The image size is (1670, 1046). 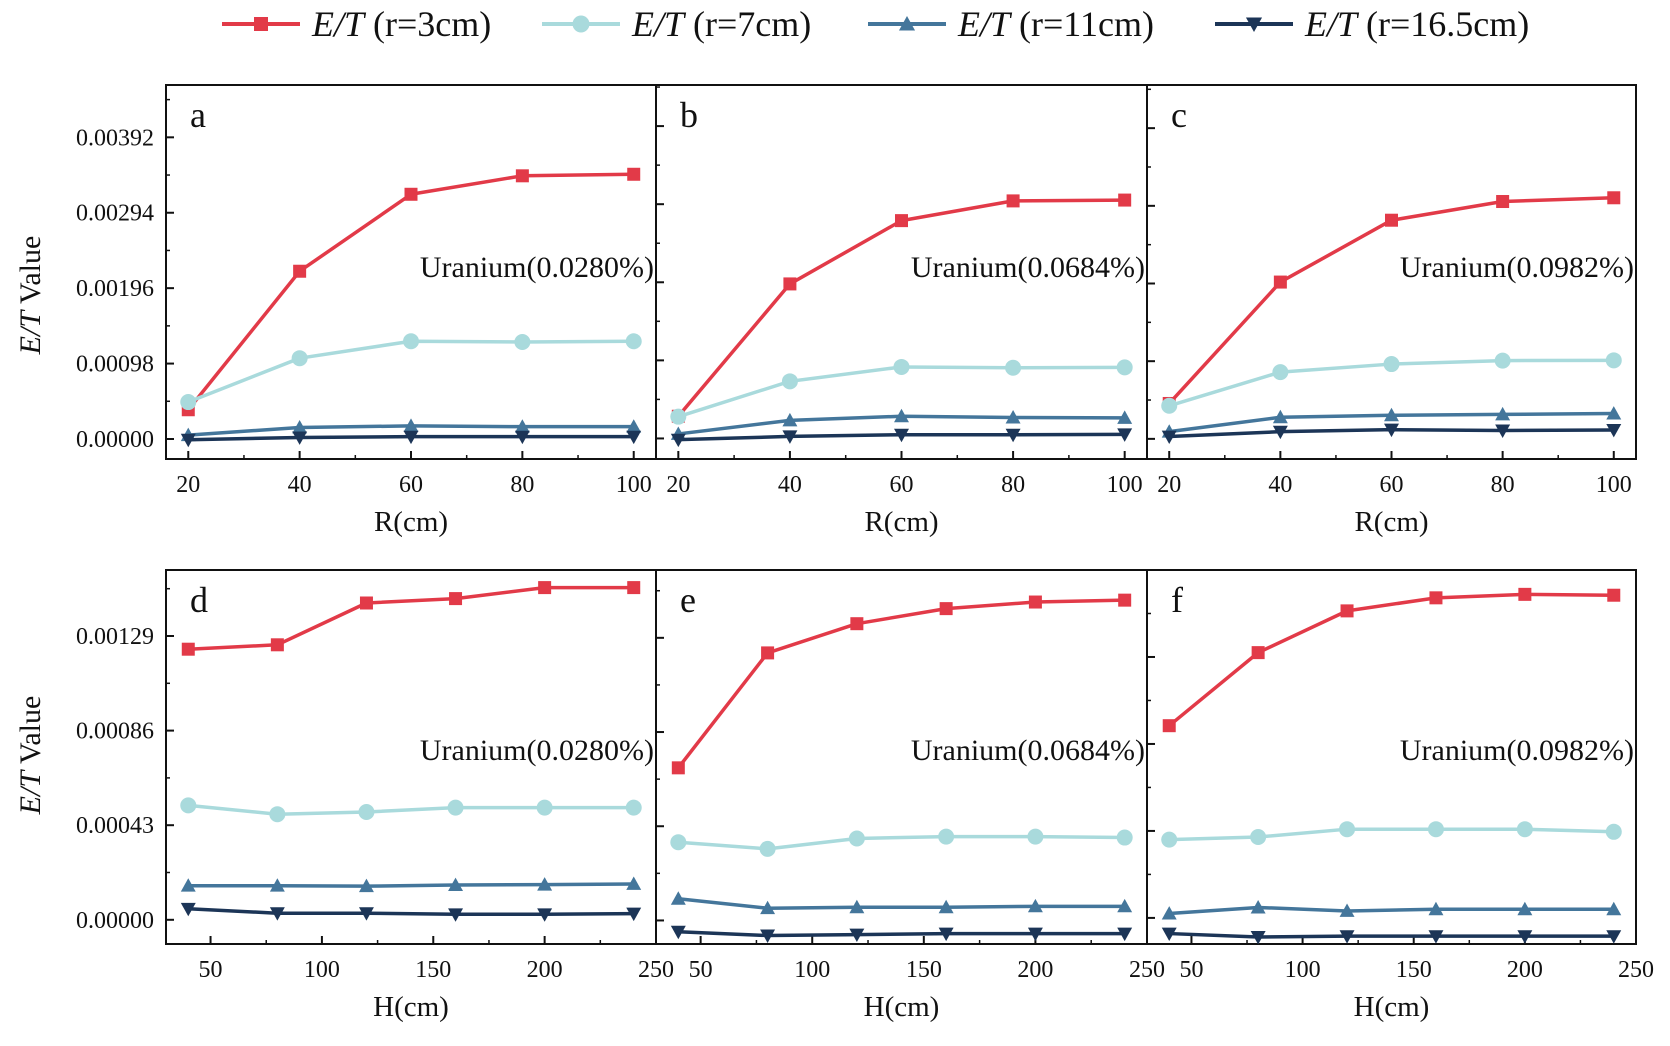 I want to click on y-tick-label: 0.00196, so click(x=115, y=289).